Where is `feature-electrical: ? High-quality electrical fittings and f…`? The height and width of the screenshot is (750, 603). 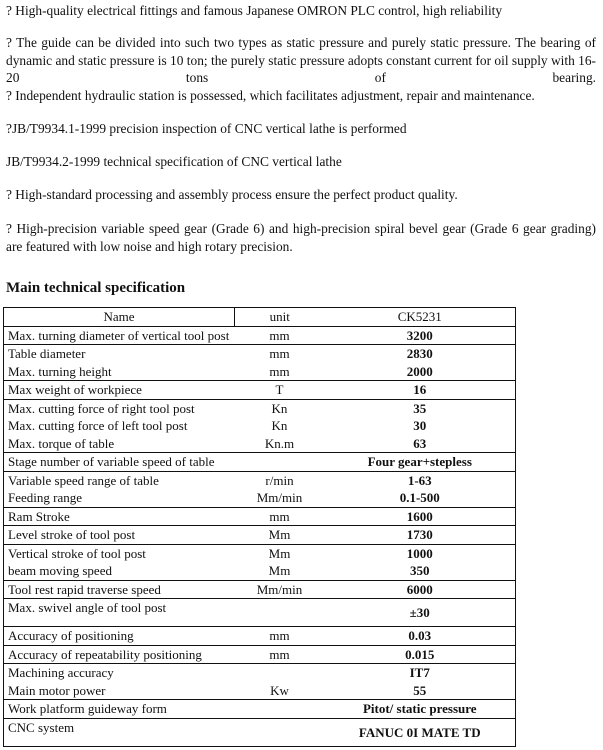 feature-electrical: ? High-quality electrical fittings and f… is located at coordinates (254, 10).